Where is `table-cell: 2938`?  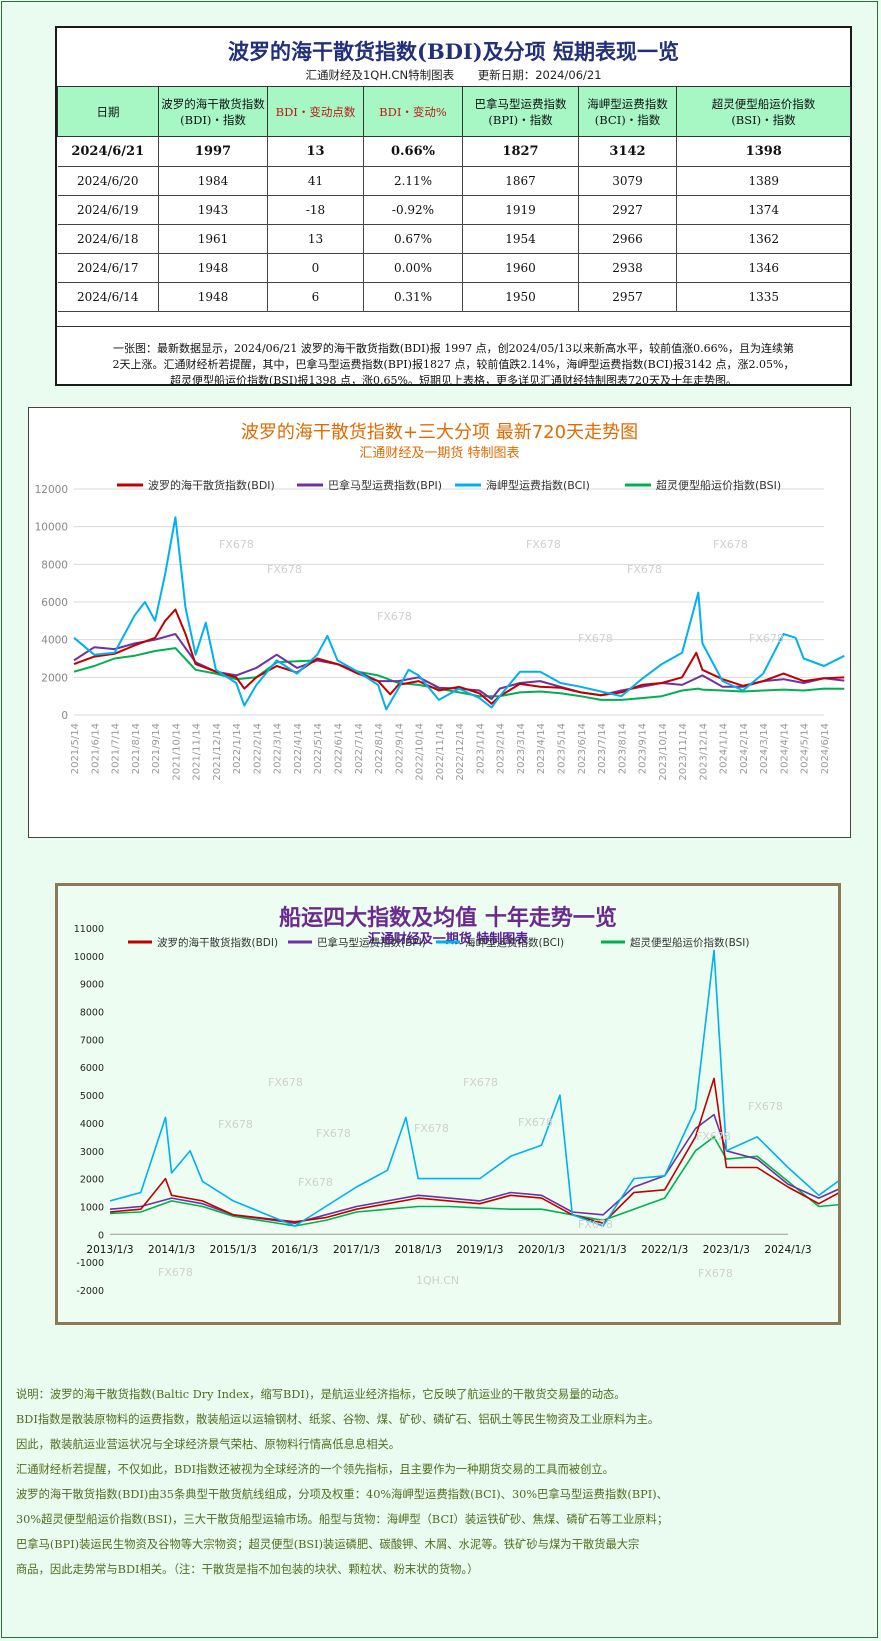
table-cell: 2938 is located at coordinates (627, 268).